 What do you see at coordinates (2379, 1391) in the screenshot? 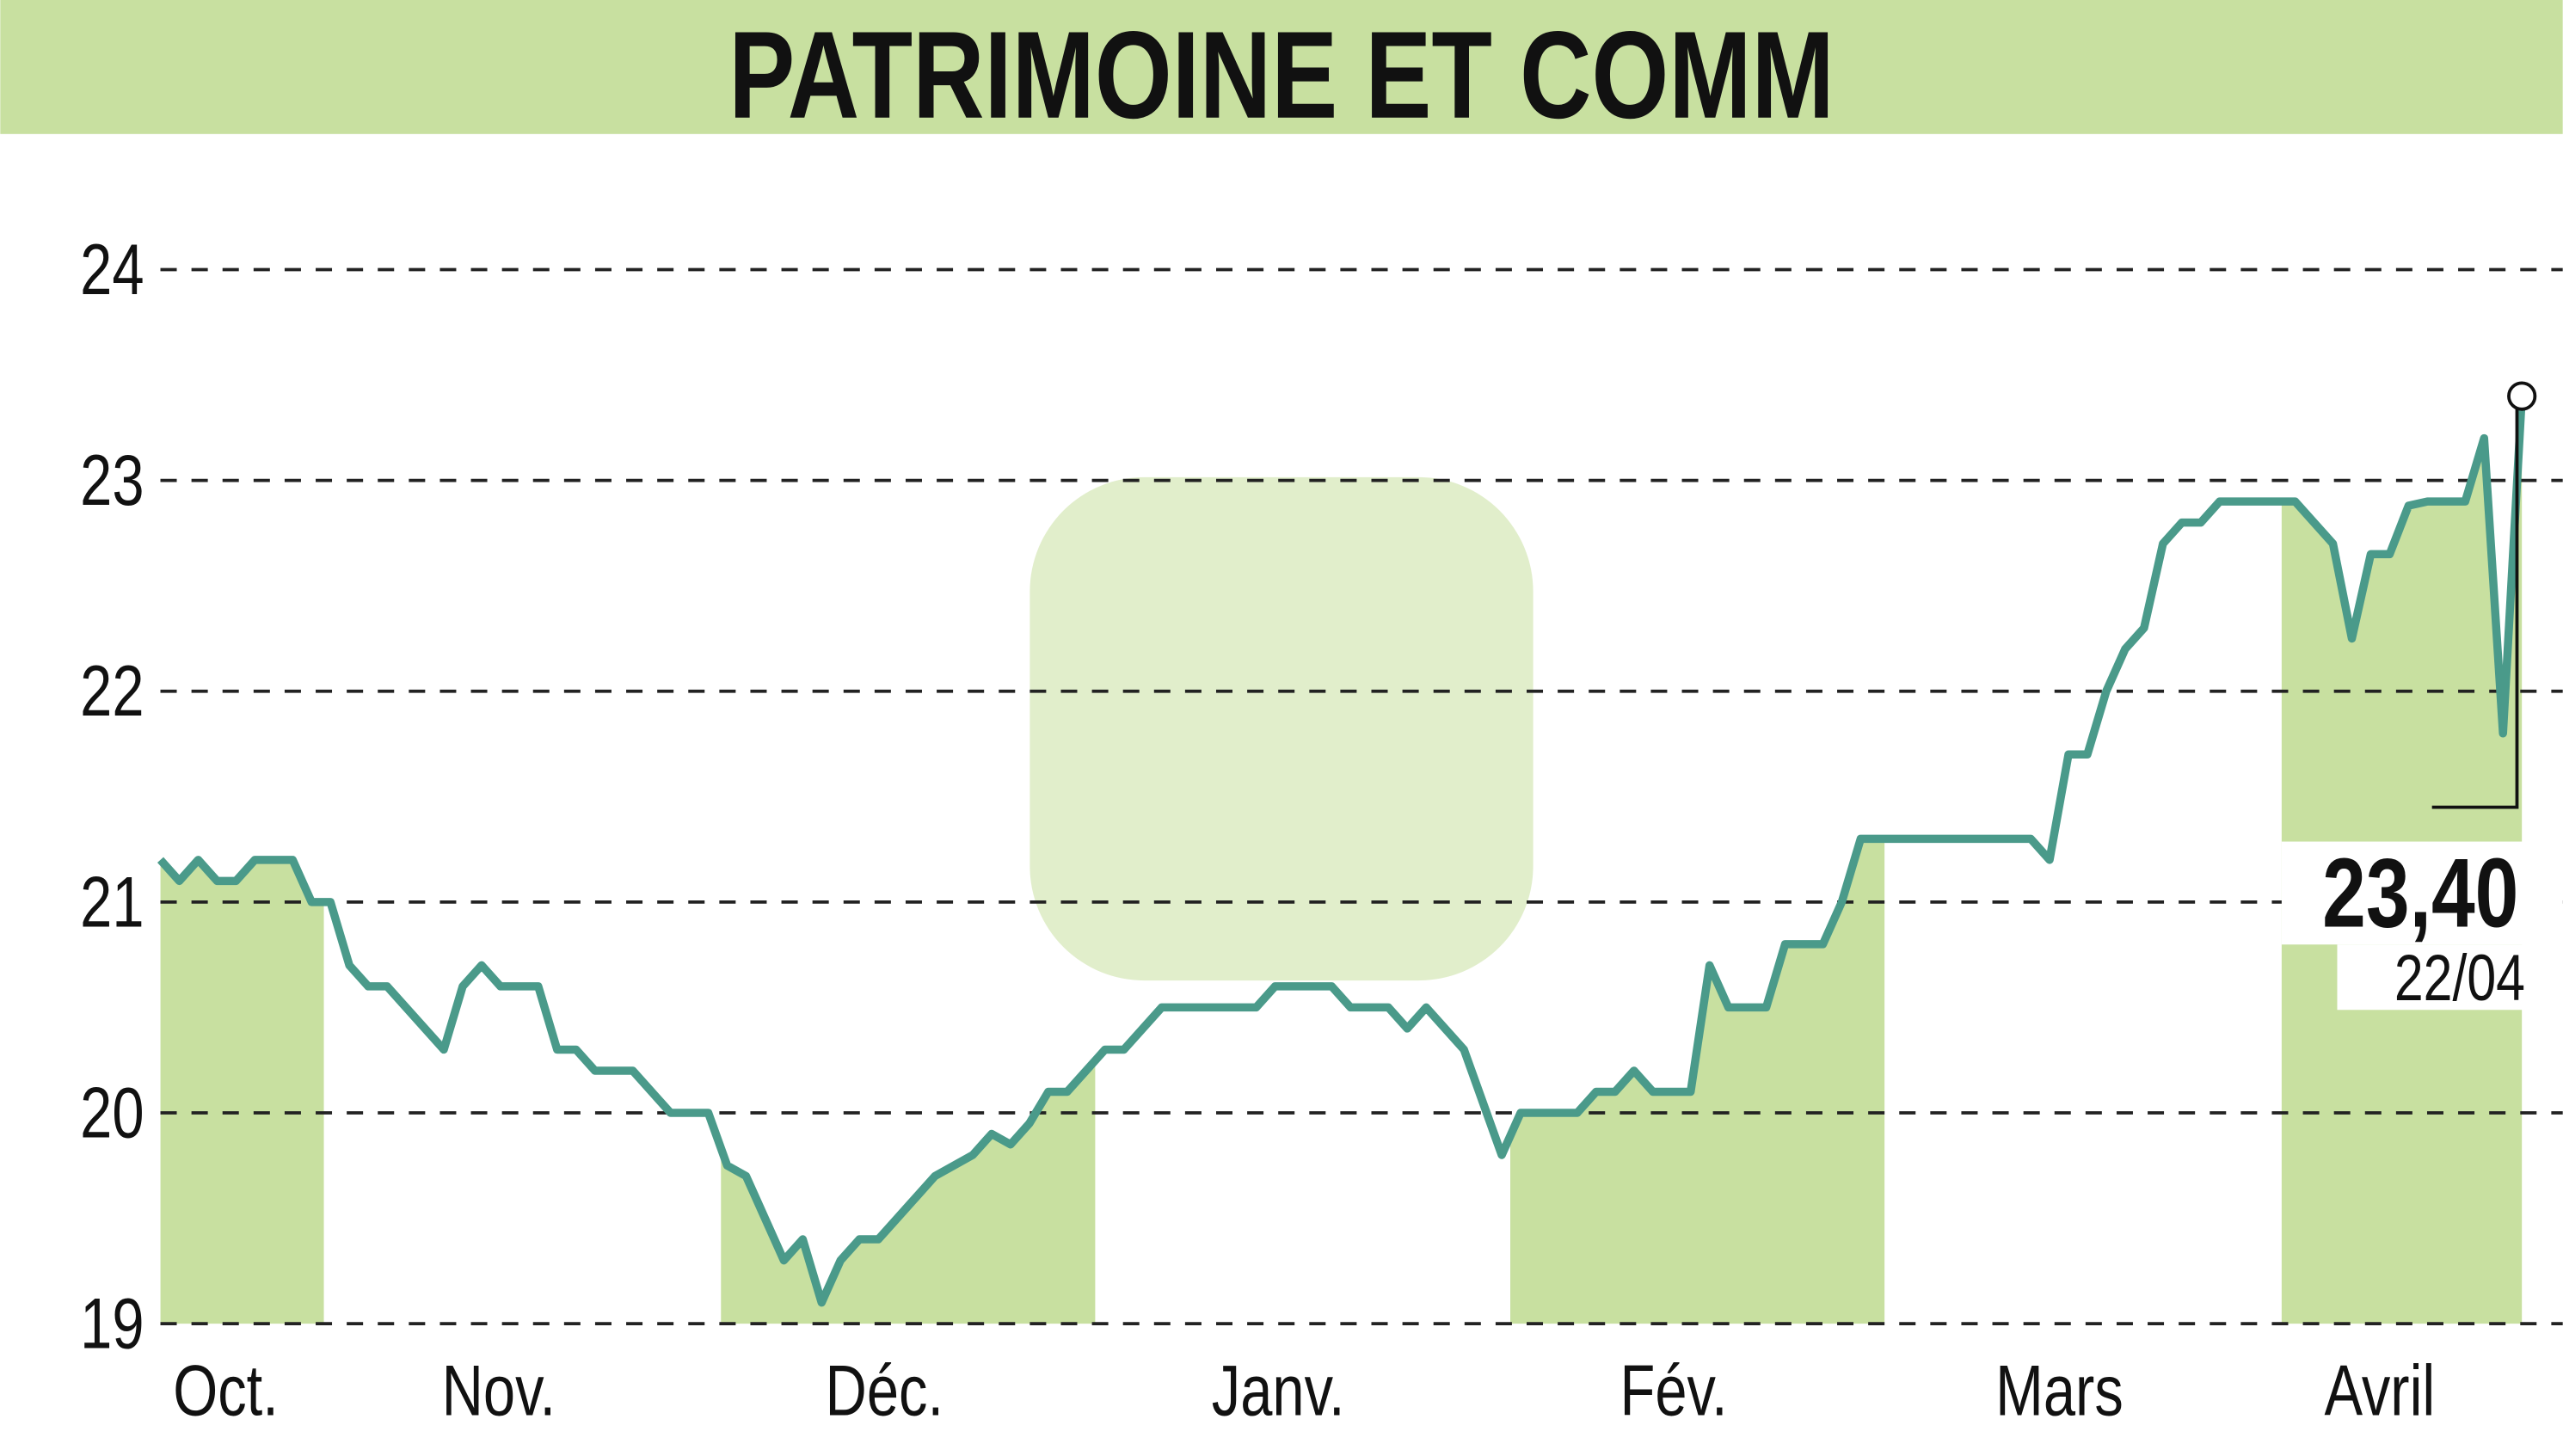
I see `x-tick-label: Avril` at bounding box center [2379, 1391].